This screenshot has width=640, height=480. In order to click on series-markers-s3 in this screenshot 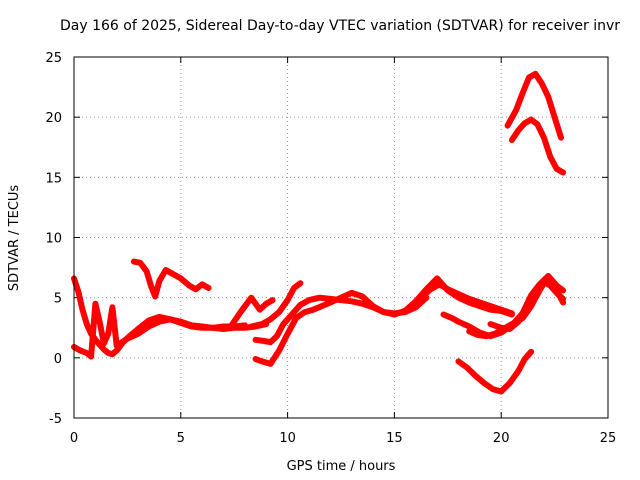, I will do `click(171, 279)`.